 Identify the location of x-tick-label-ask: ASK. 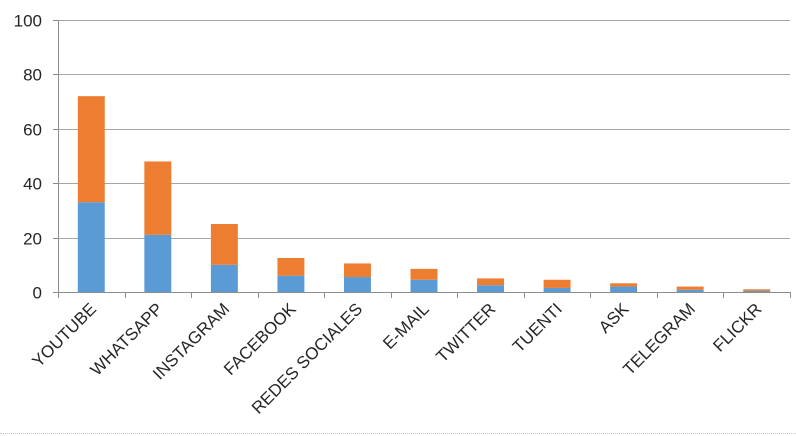
(614, 318).